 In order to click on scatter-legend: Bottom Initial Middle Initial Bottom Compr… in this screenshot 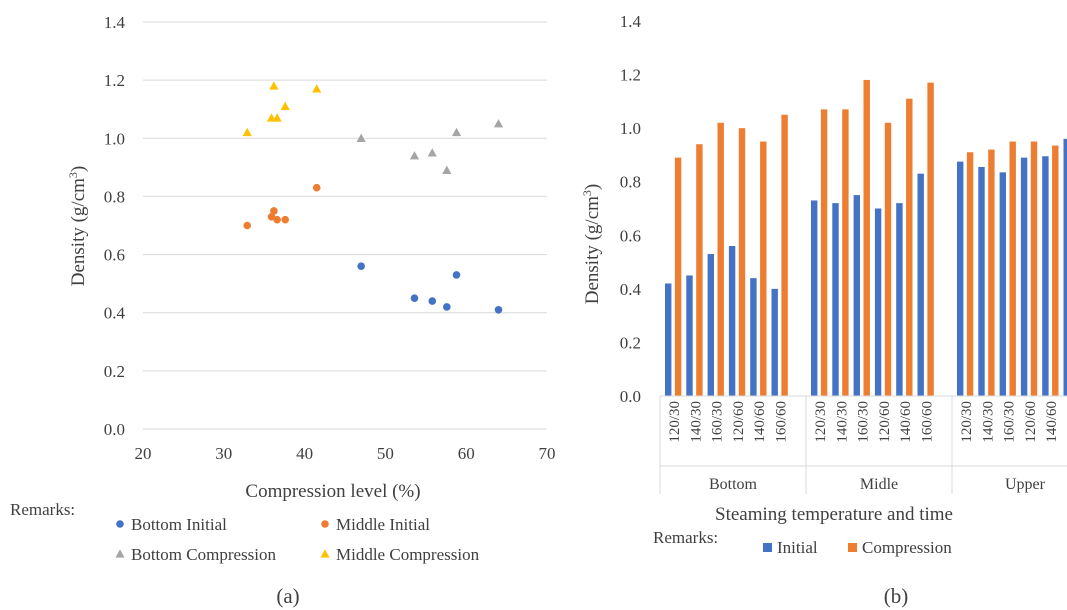, I will do `click(297, 539)`.